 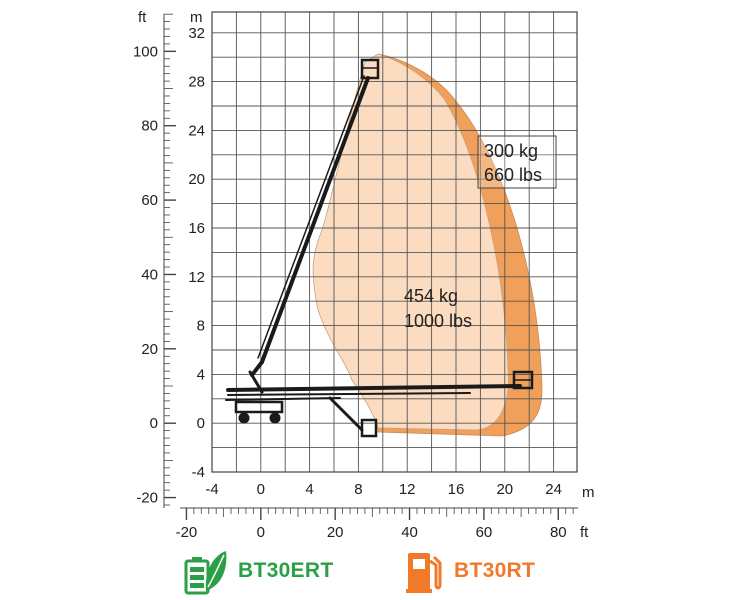 I want to click on y-axis-ft-labels: 100 80 60 40 20 0 -20, so click(x=145, y=274).